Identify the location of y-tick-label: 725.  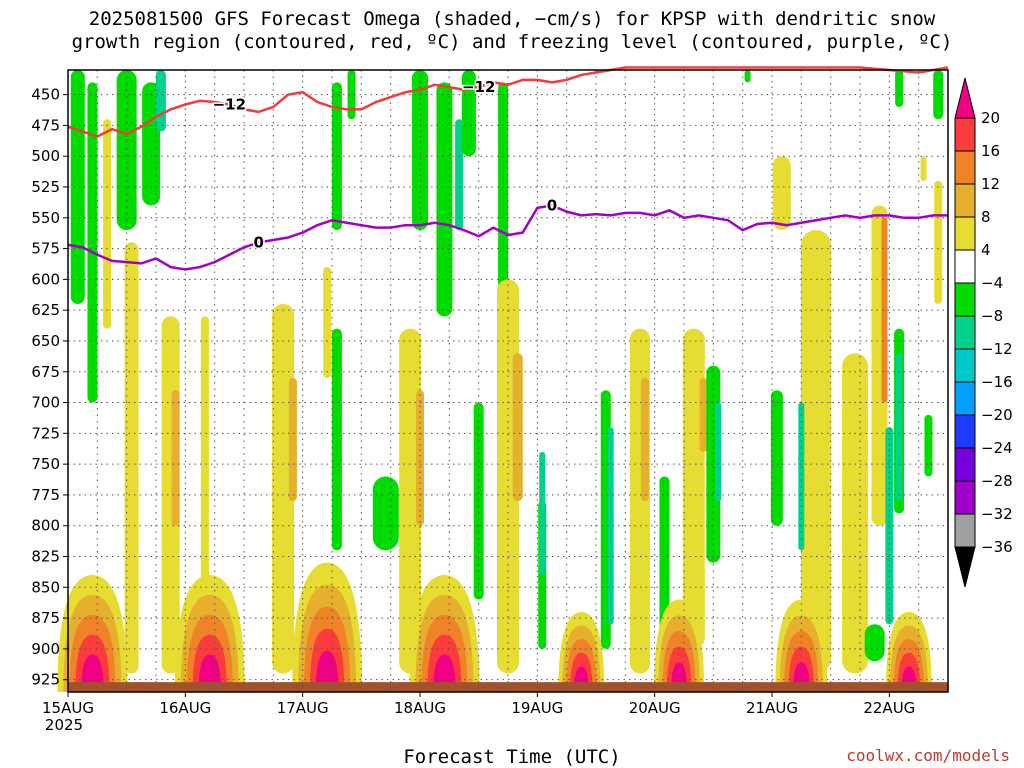
(45, 433).